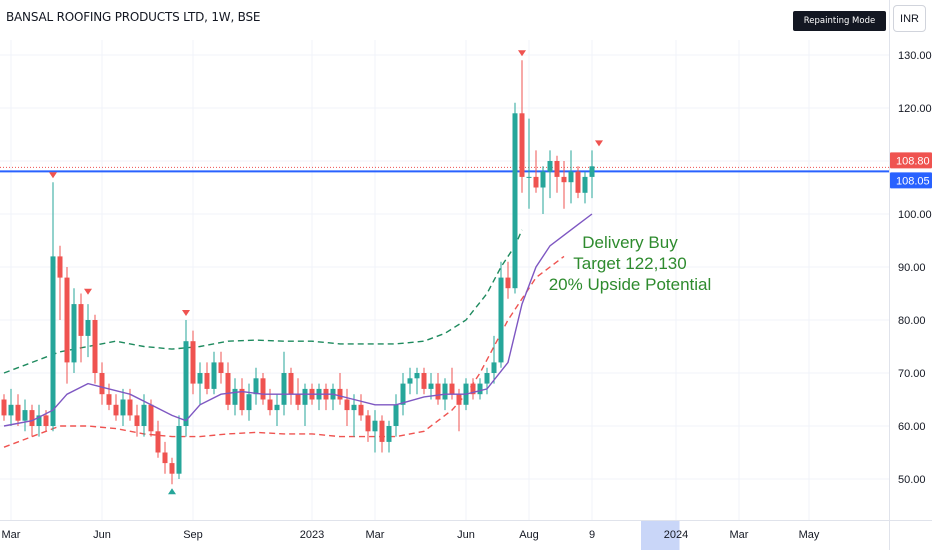  I want to click on annotation-line: Target 122,130, so click(629, 263).